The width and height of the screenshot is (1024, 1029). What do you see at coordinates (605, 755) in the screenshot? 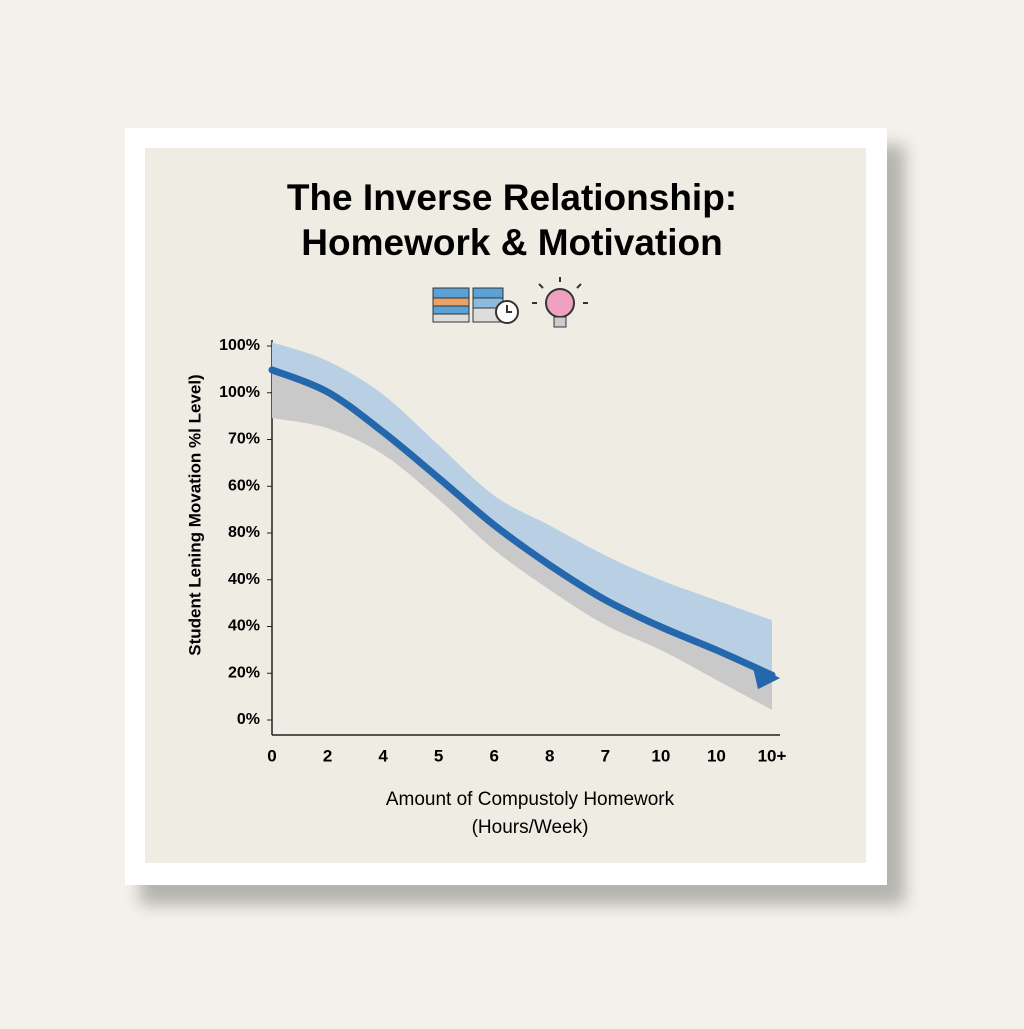
I see `x-tick-label: 7` at bounding box center [605, 755].